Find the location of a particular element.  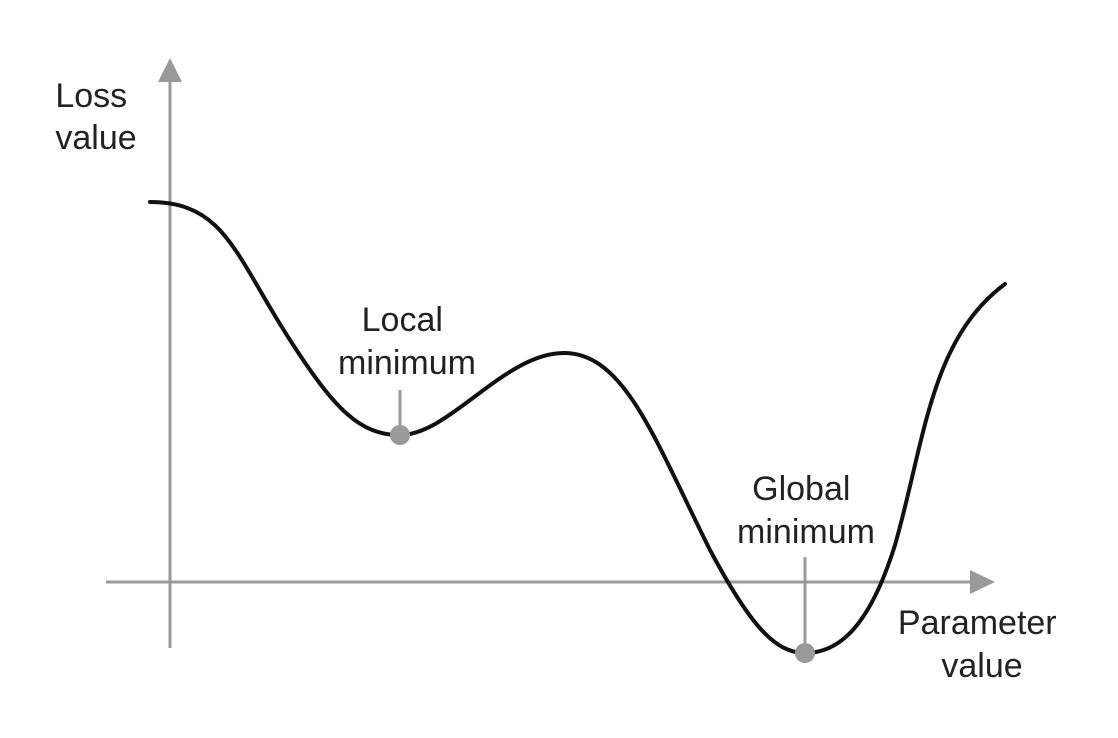

x-axis-arrowhead is located at coordinates (982, 582).